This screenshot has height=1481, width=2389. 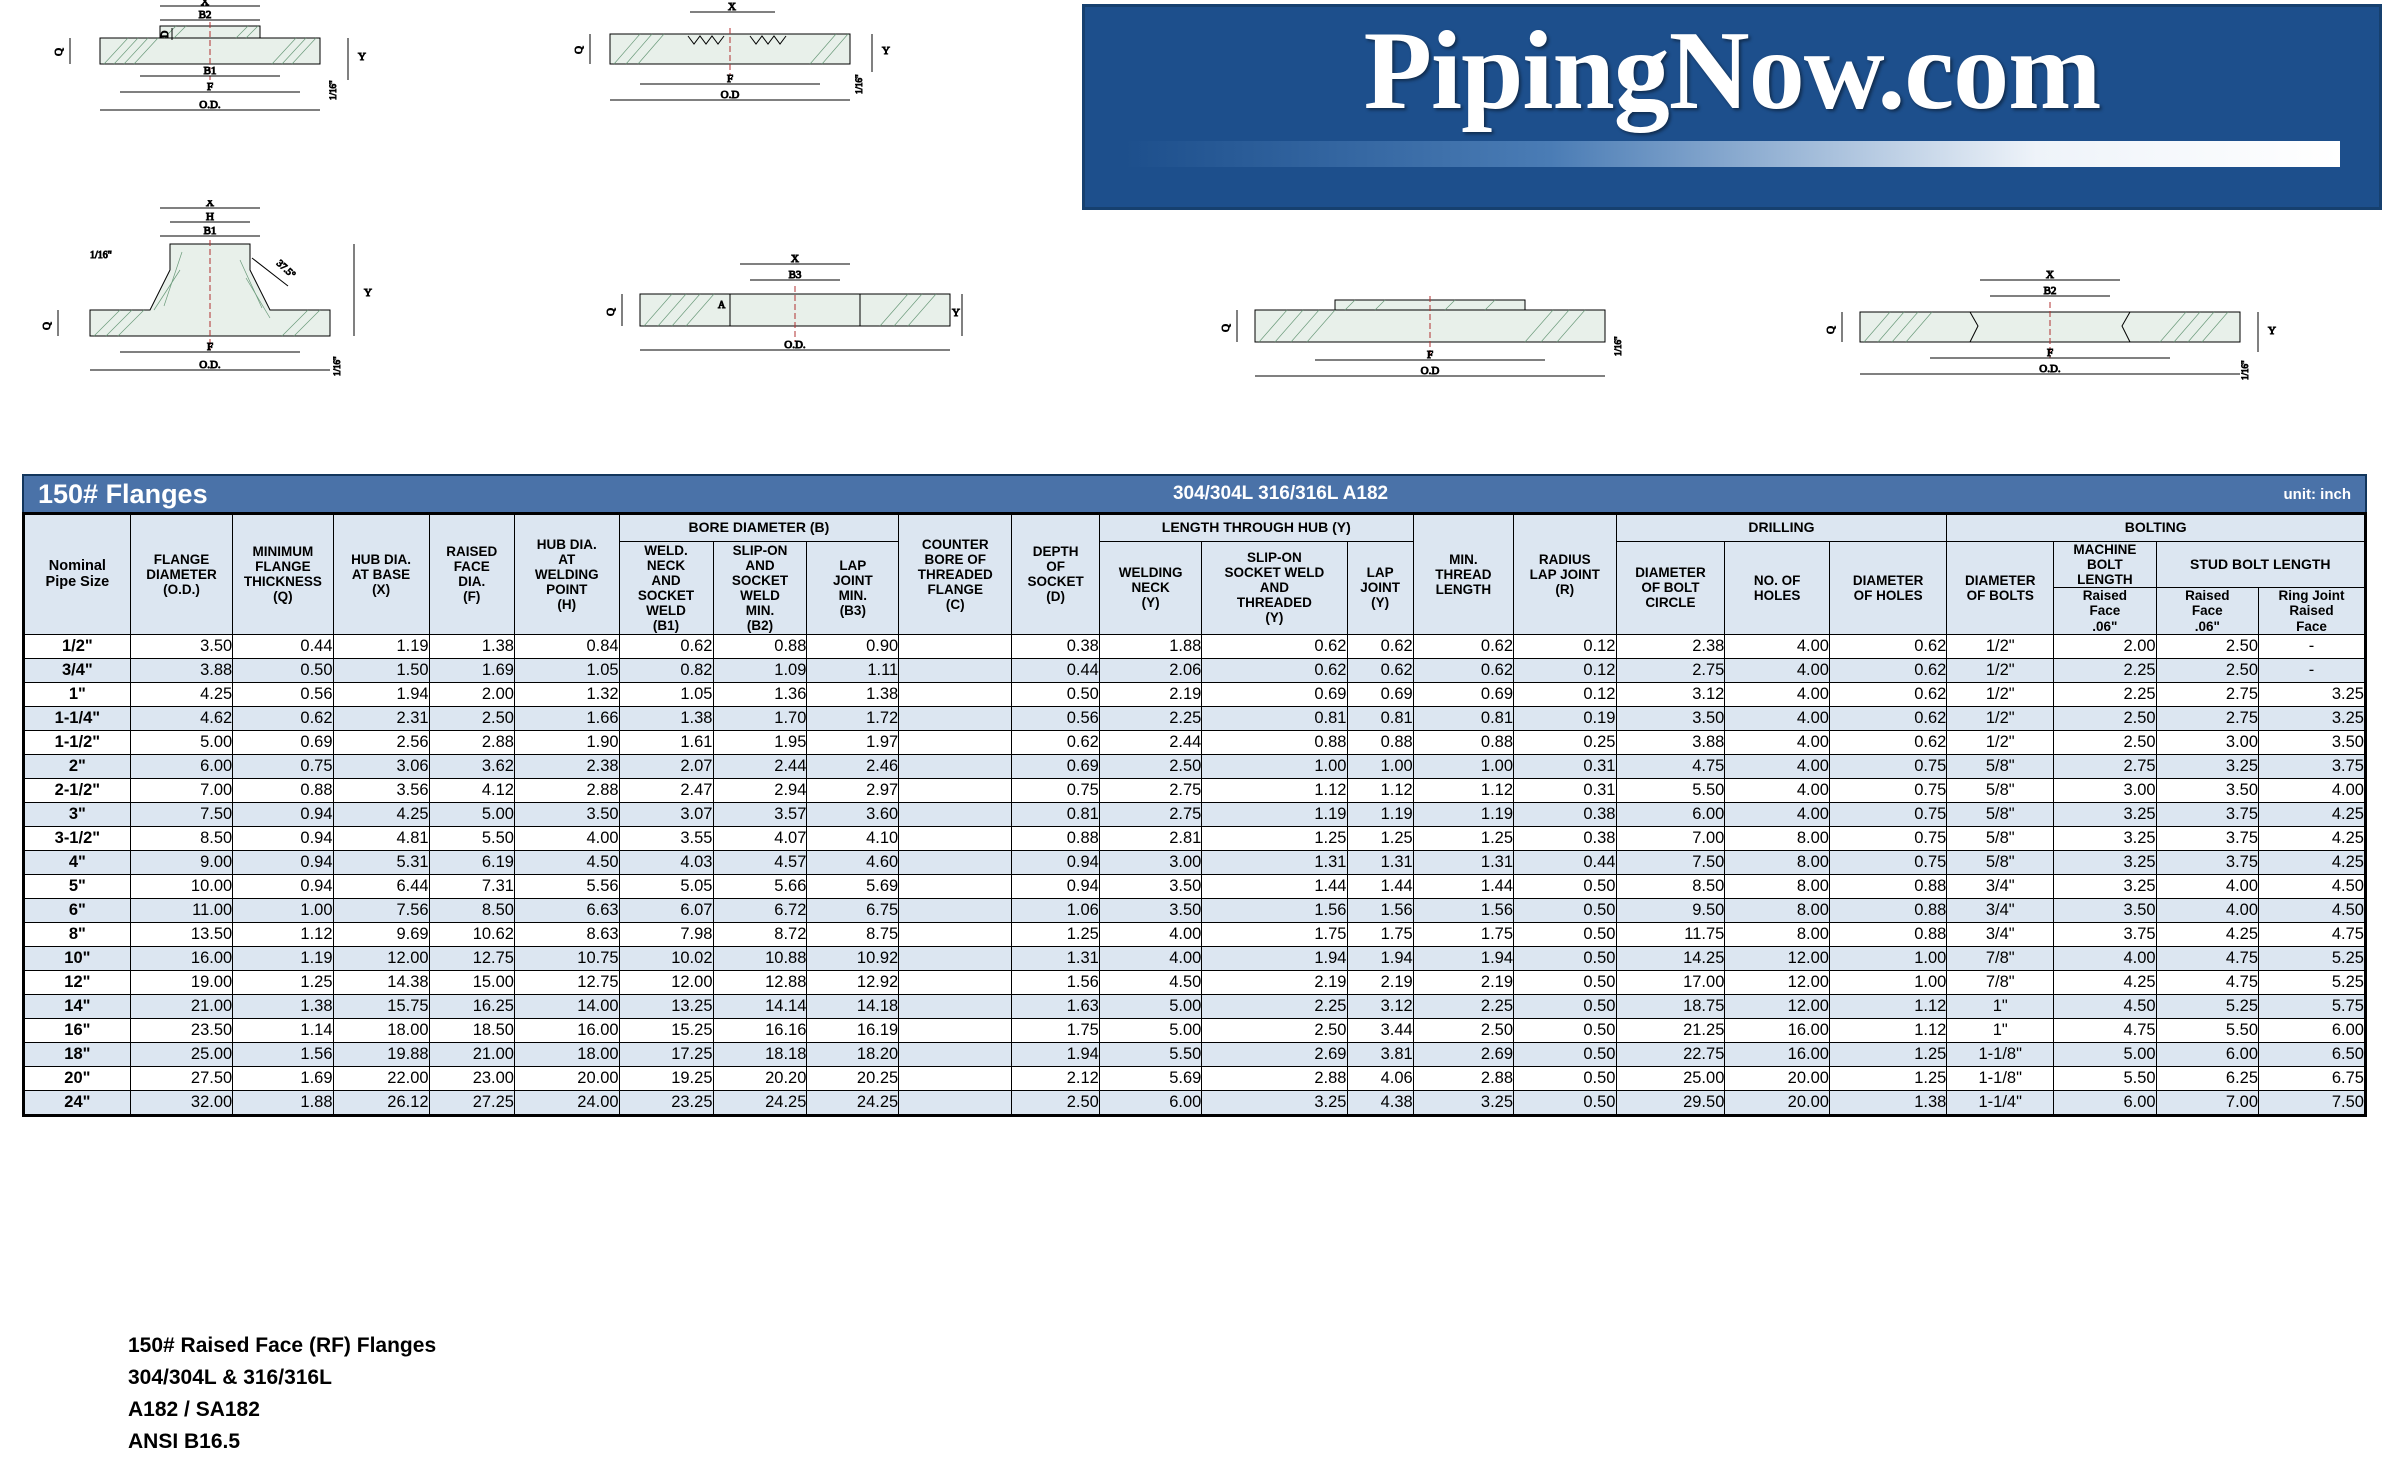 What do you see at coordinates (2207, 790) in the screenshot?
I see `cell-sbl: 3.50` at bounding box center [2207, 790].